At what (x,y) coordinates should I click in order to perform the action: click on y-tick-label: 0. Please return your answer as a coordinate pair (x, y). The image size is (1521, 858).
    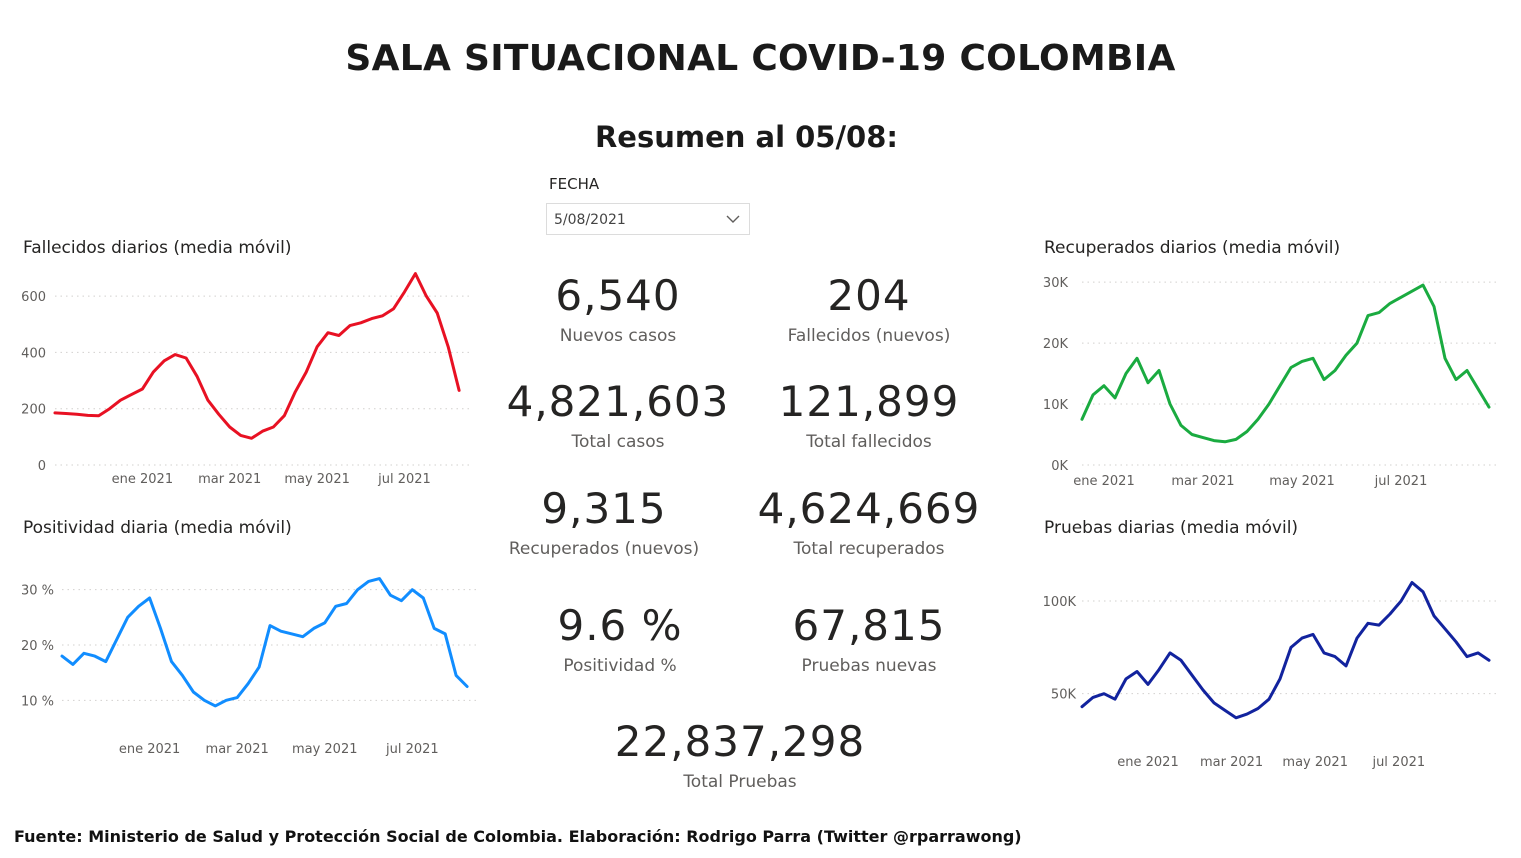
    Looking at the image, I should click on (42, 466).